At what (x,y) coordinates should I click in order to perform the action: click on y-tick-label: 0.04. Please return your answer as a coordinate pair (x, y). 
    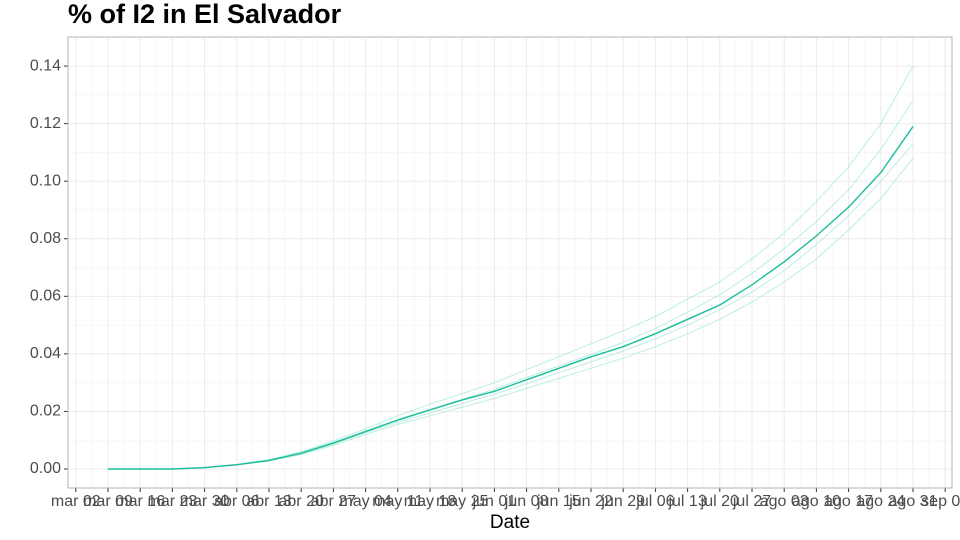
    Looking at the image, I should click on (45, 353).